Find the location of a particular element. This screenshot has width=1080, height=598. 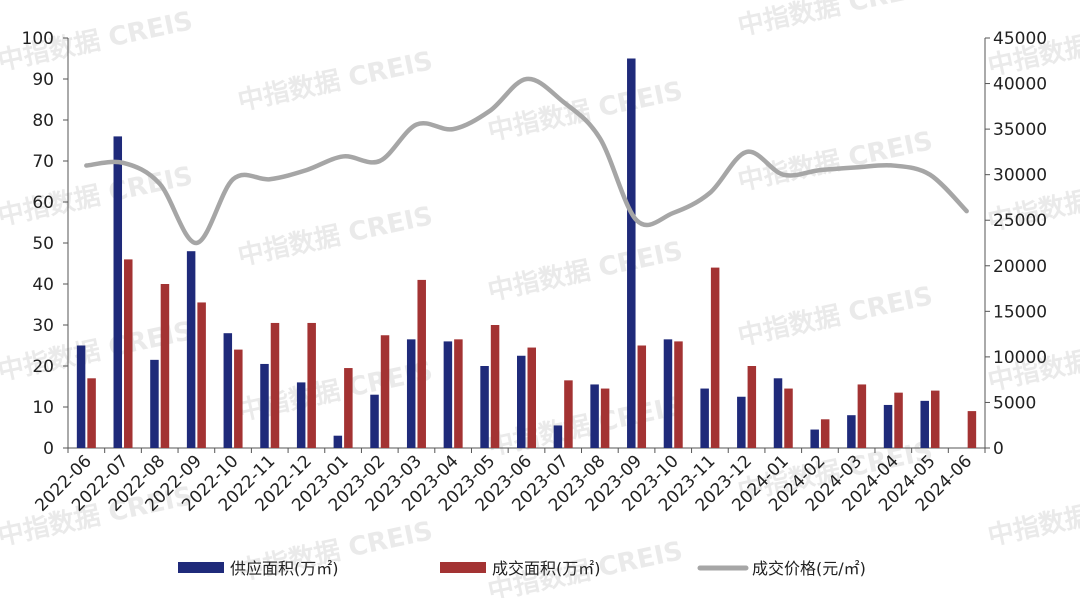

y-right-tick-label: 45000 is located at coordinates (1020, 39).